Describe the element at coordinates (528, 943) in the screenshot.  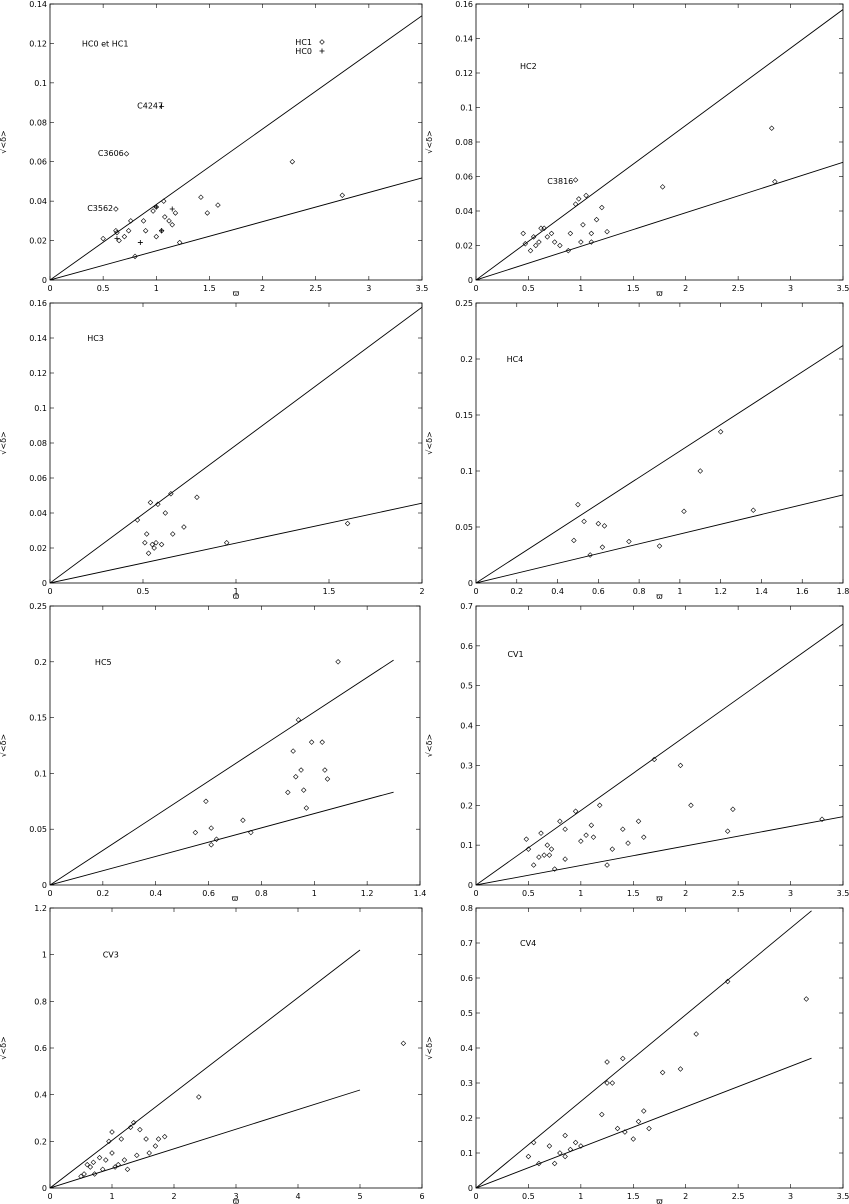
I see `annotation: CV4` at that location.